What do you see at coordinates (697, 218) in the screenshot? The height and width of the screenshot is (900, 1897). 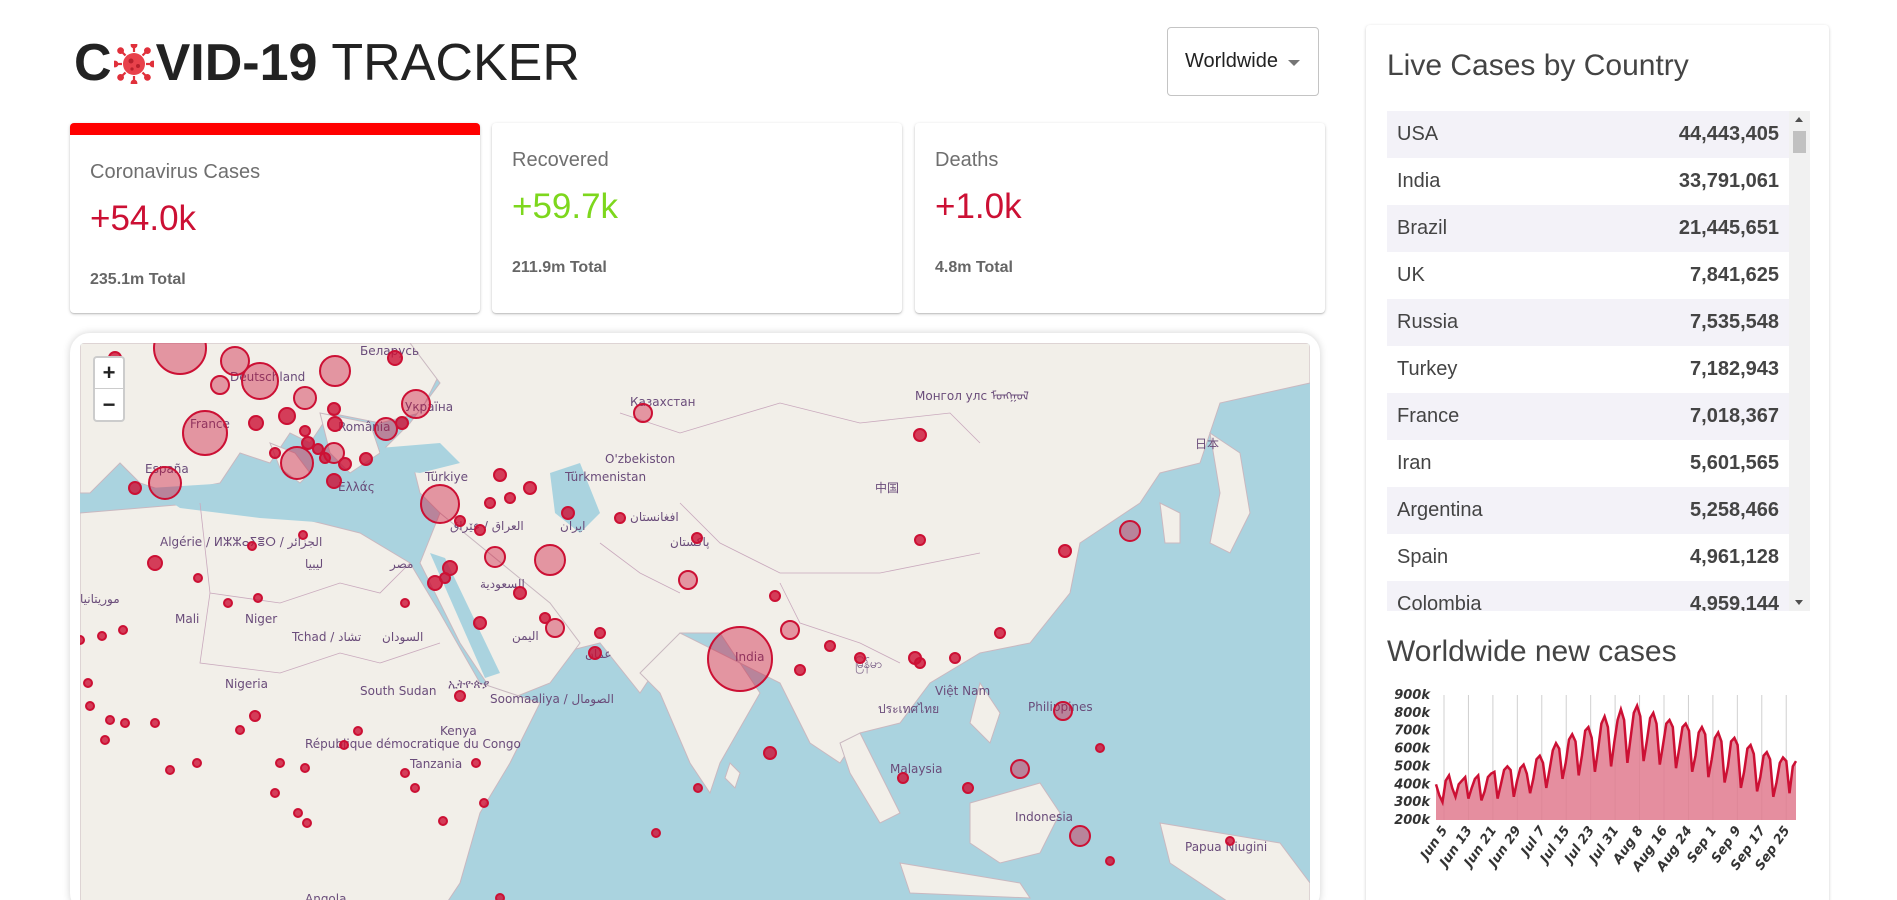 I see `recovered-card: Recovered +59.7k 211.9m Total` at bounding box center [697, 218].